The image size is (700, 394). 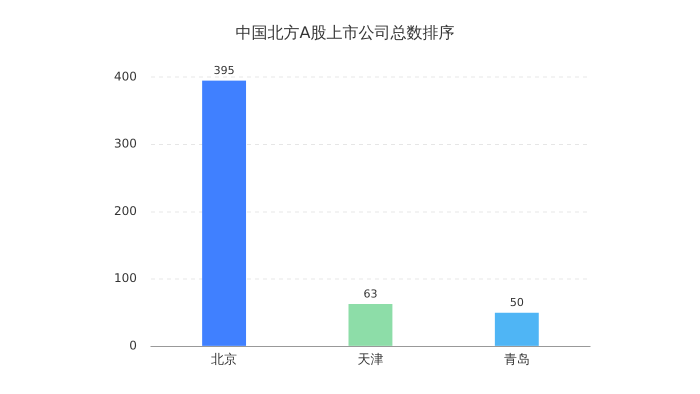 What do you see at coordinates (224, 70) in the screenshot?
I see `data-label: 395` at bounding box center [224, 70].